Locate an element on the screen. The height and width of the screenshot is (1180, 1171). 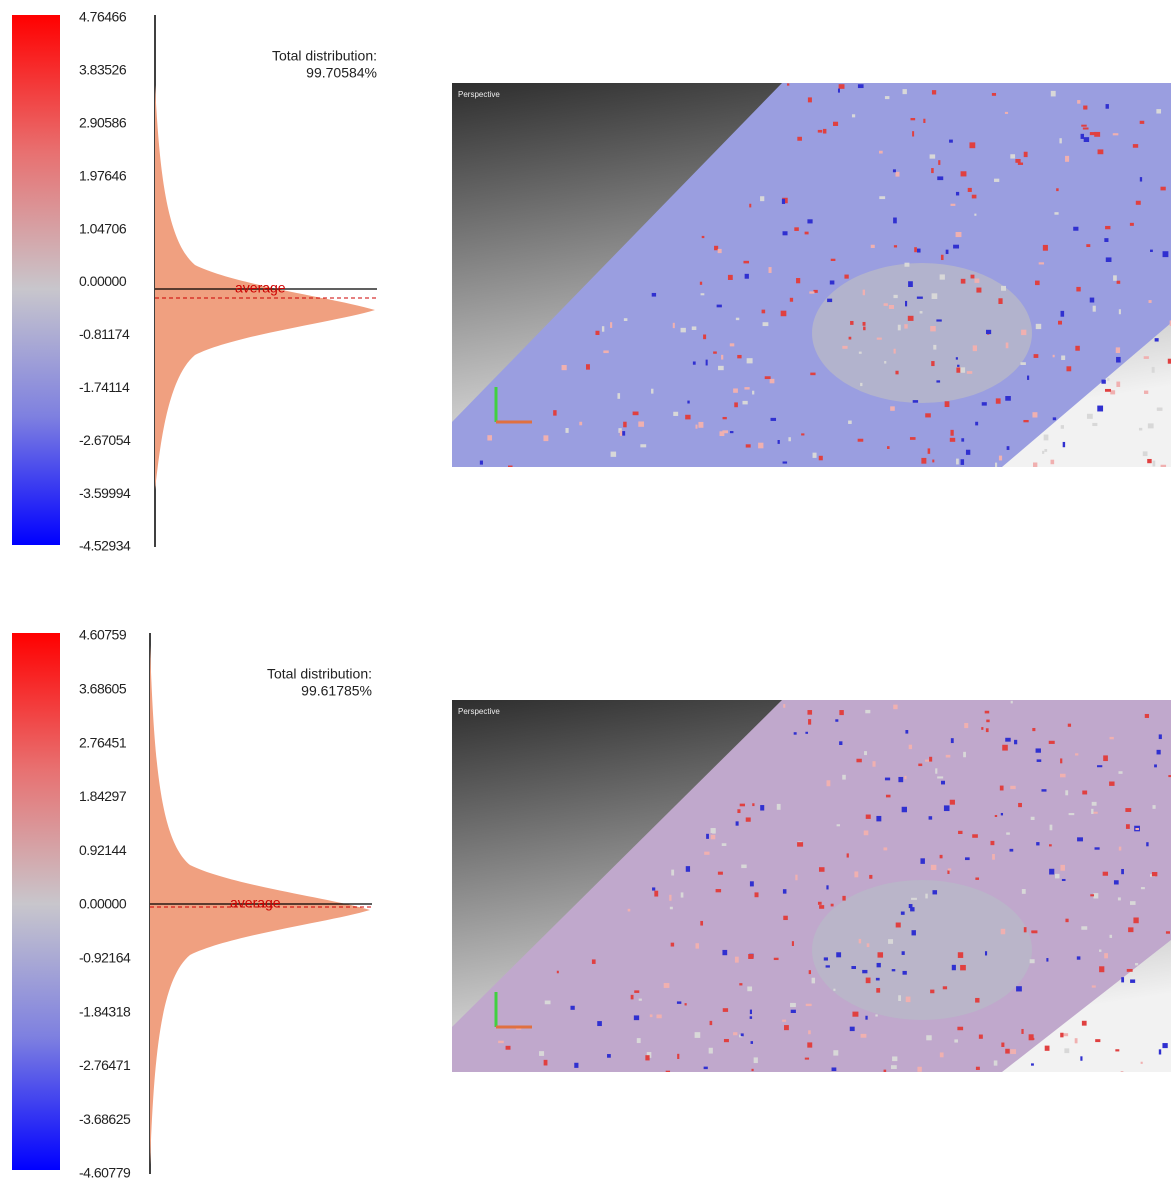
tick-label: -4.52934 is located at coordinates (105, 546).